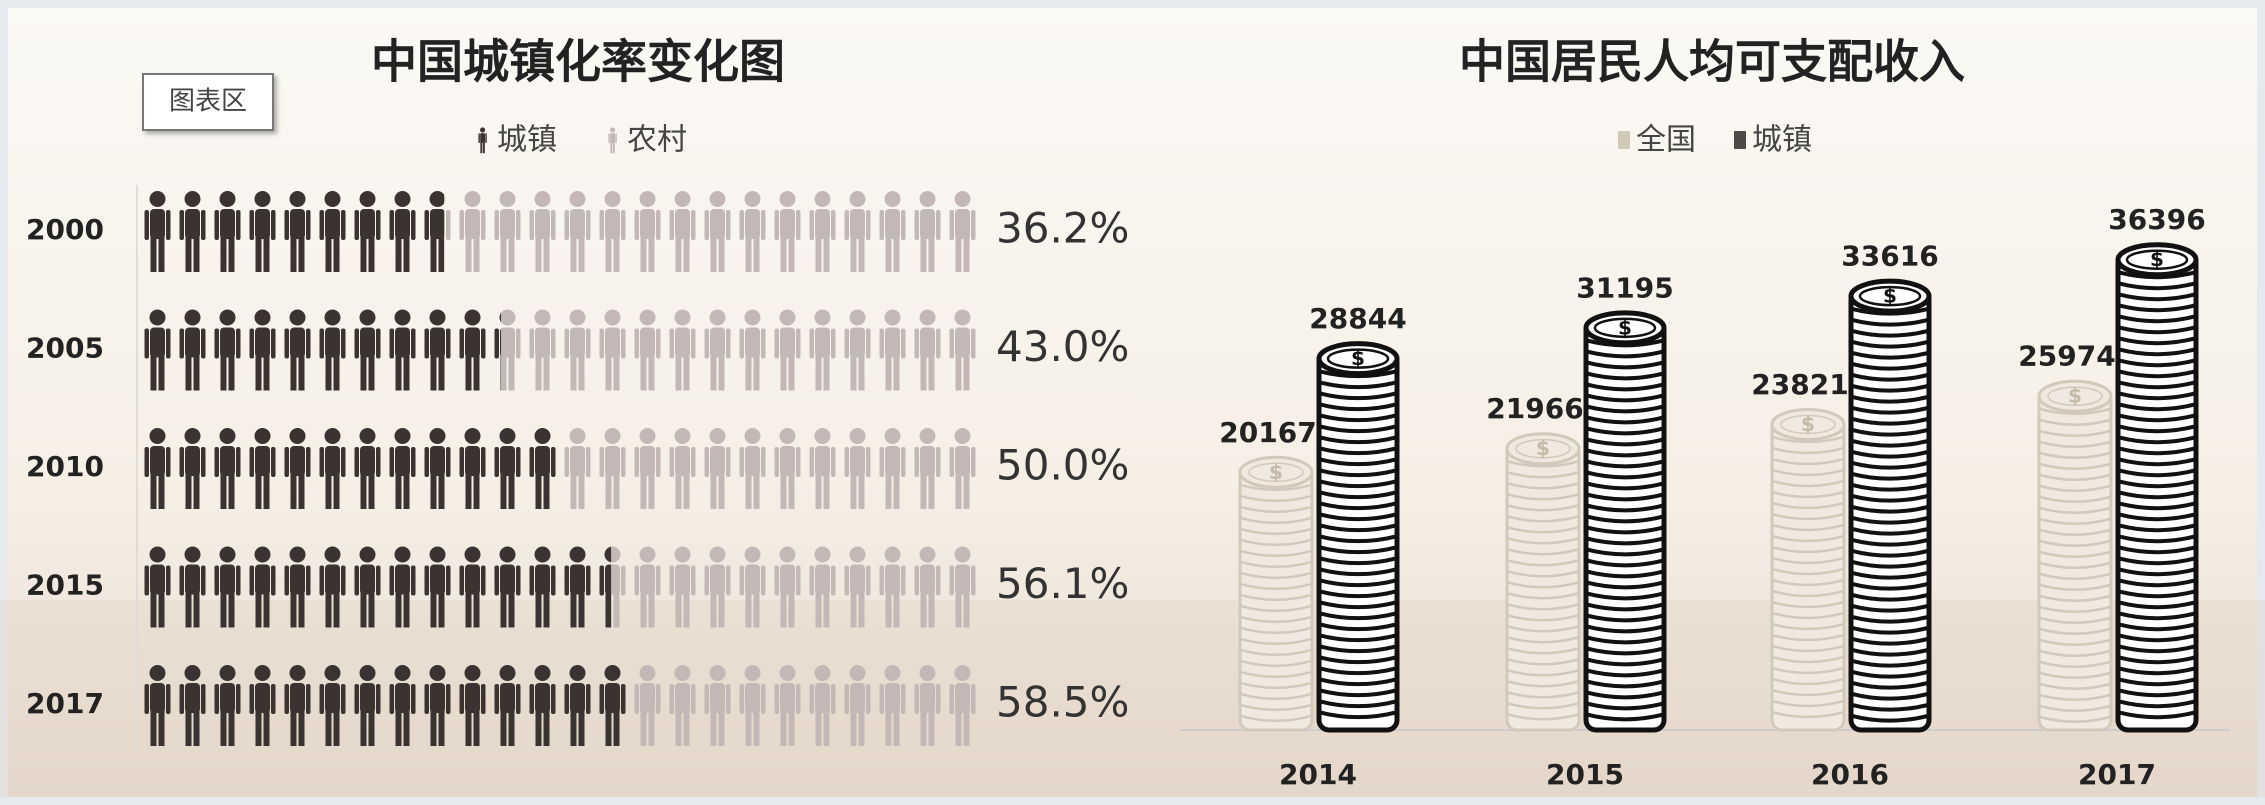 Image resolution: width=2265 pixels, height=805 pixels. Describe the element at coordinates (2117, 774) in the screenshot. I see `x-tick-label: 2017` at that location.